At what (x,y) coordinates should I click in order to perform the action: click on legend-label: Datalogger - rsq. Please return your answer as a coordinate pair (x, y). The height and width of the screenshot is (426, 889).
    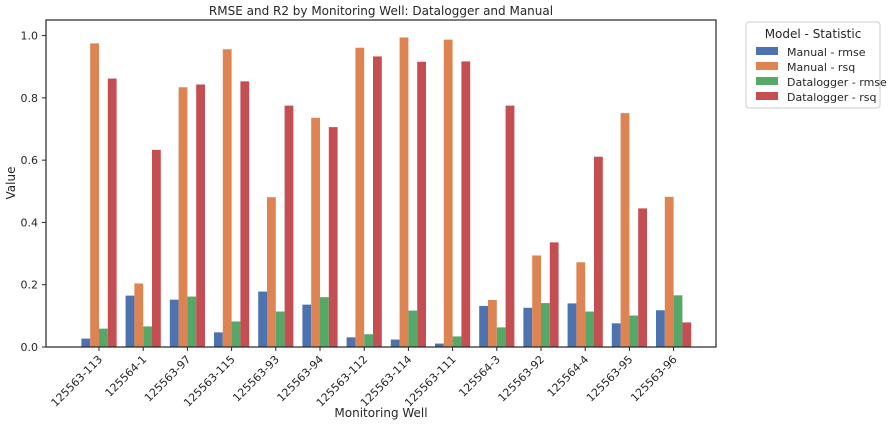
    Looking at the image, I should click on (832, 97).